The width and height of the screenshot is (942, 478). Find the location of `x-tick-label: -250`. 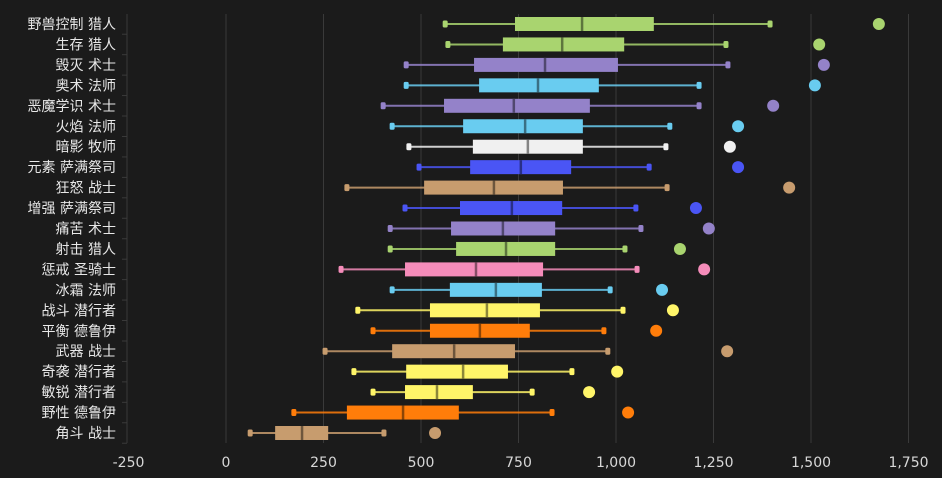

x-tick-label: -250 is located at coordinates (129, 463).